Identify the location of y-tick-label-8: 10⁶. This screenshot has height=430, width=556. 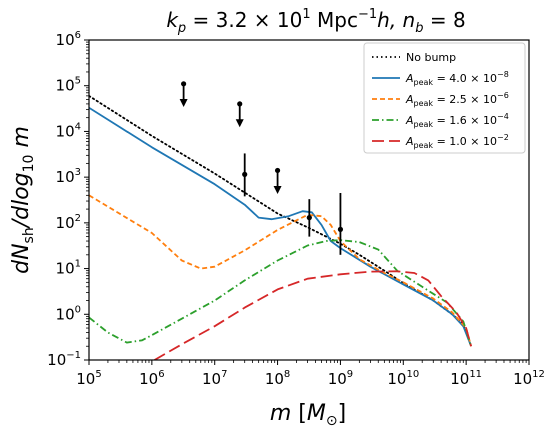
(68, 39).